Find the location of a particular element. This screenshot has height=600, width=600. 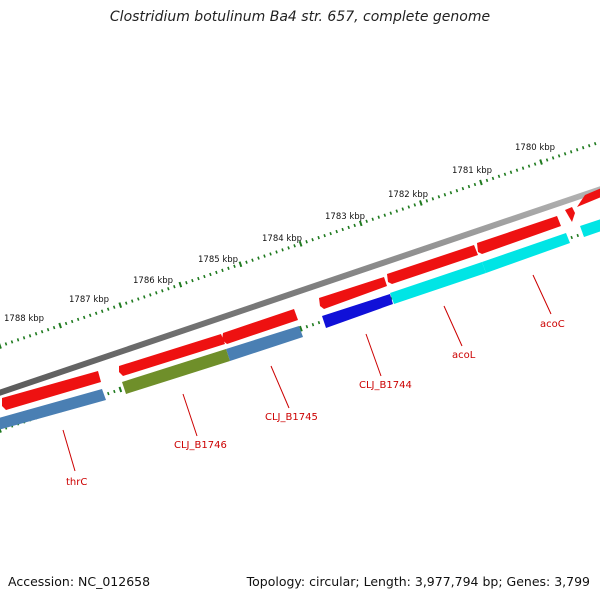

gene-arrow-clj-b1746 is located at coordinates (176, 371).